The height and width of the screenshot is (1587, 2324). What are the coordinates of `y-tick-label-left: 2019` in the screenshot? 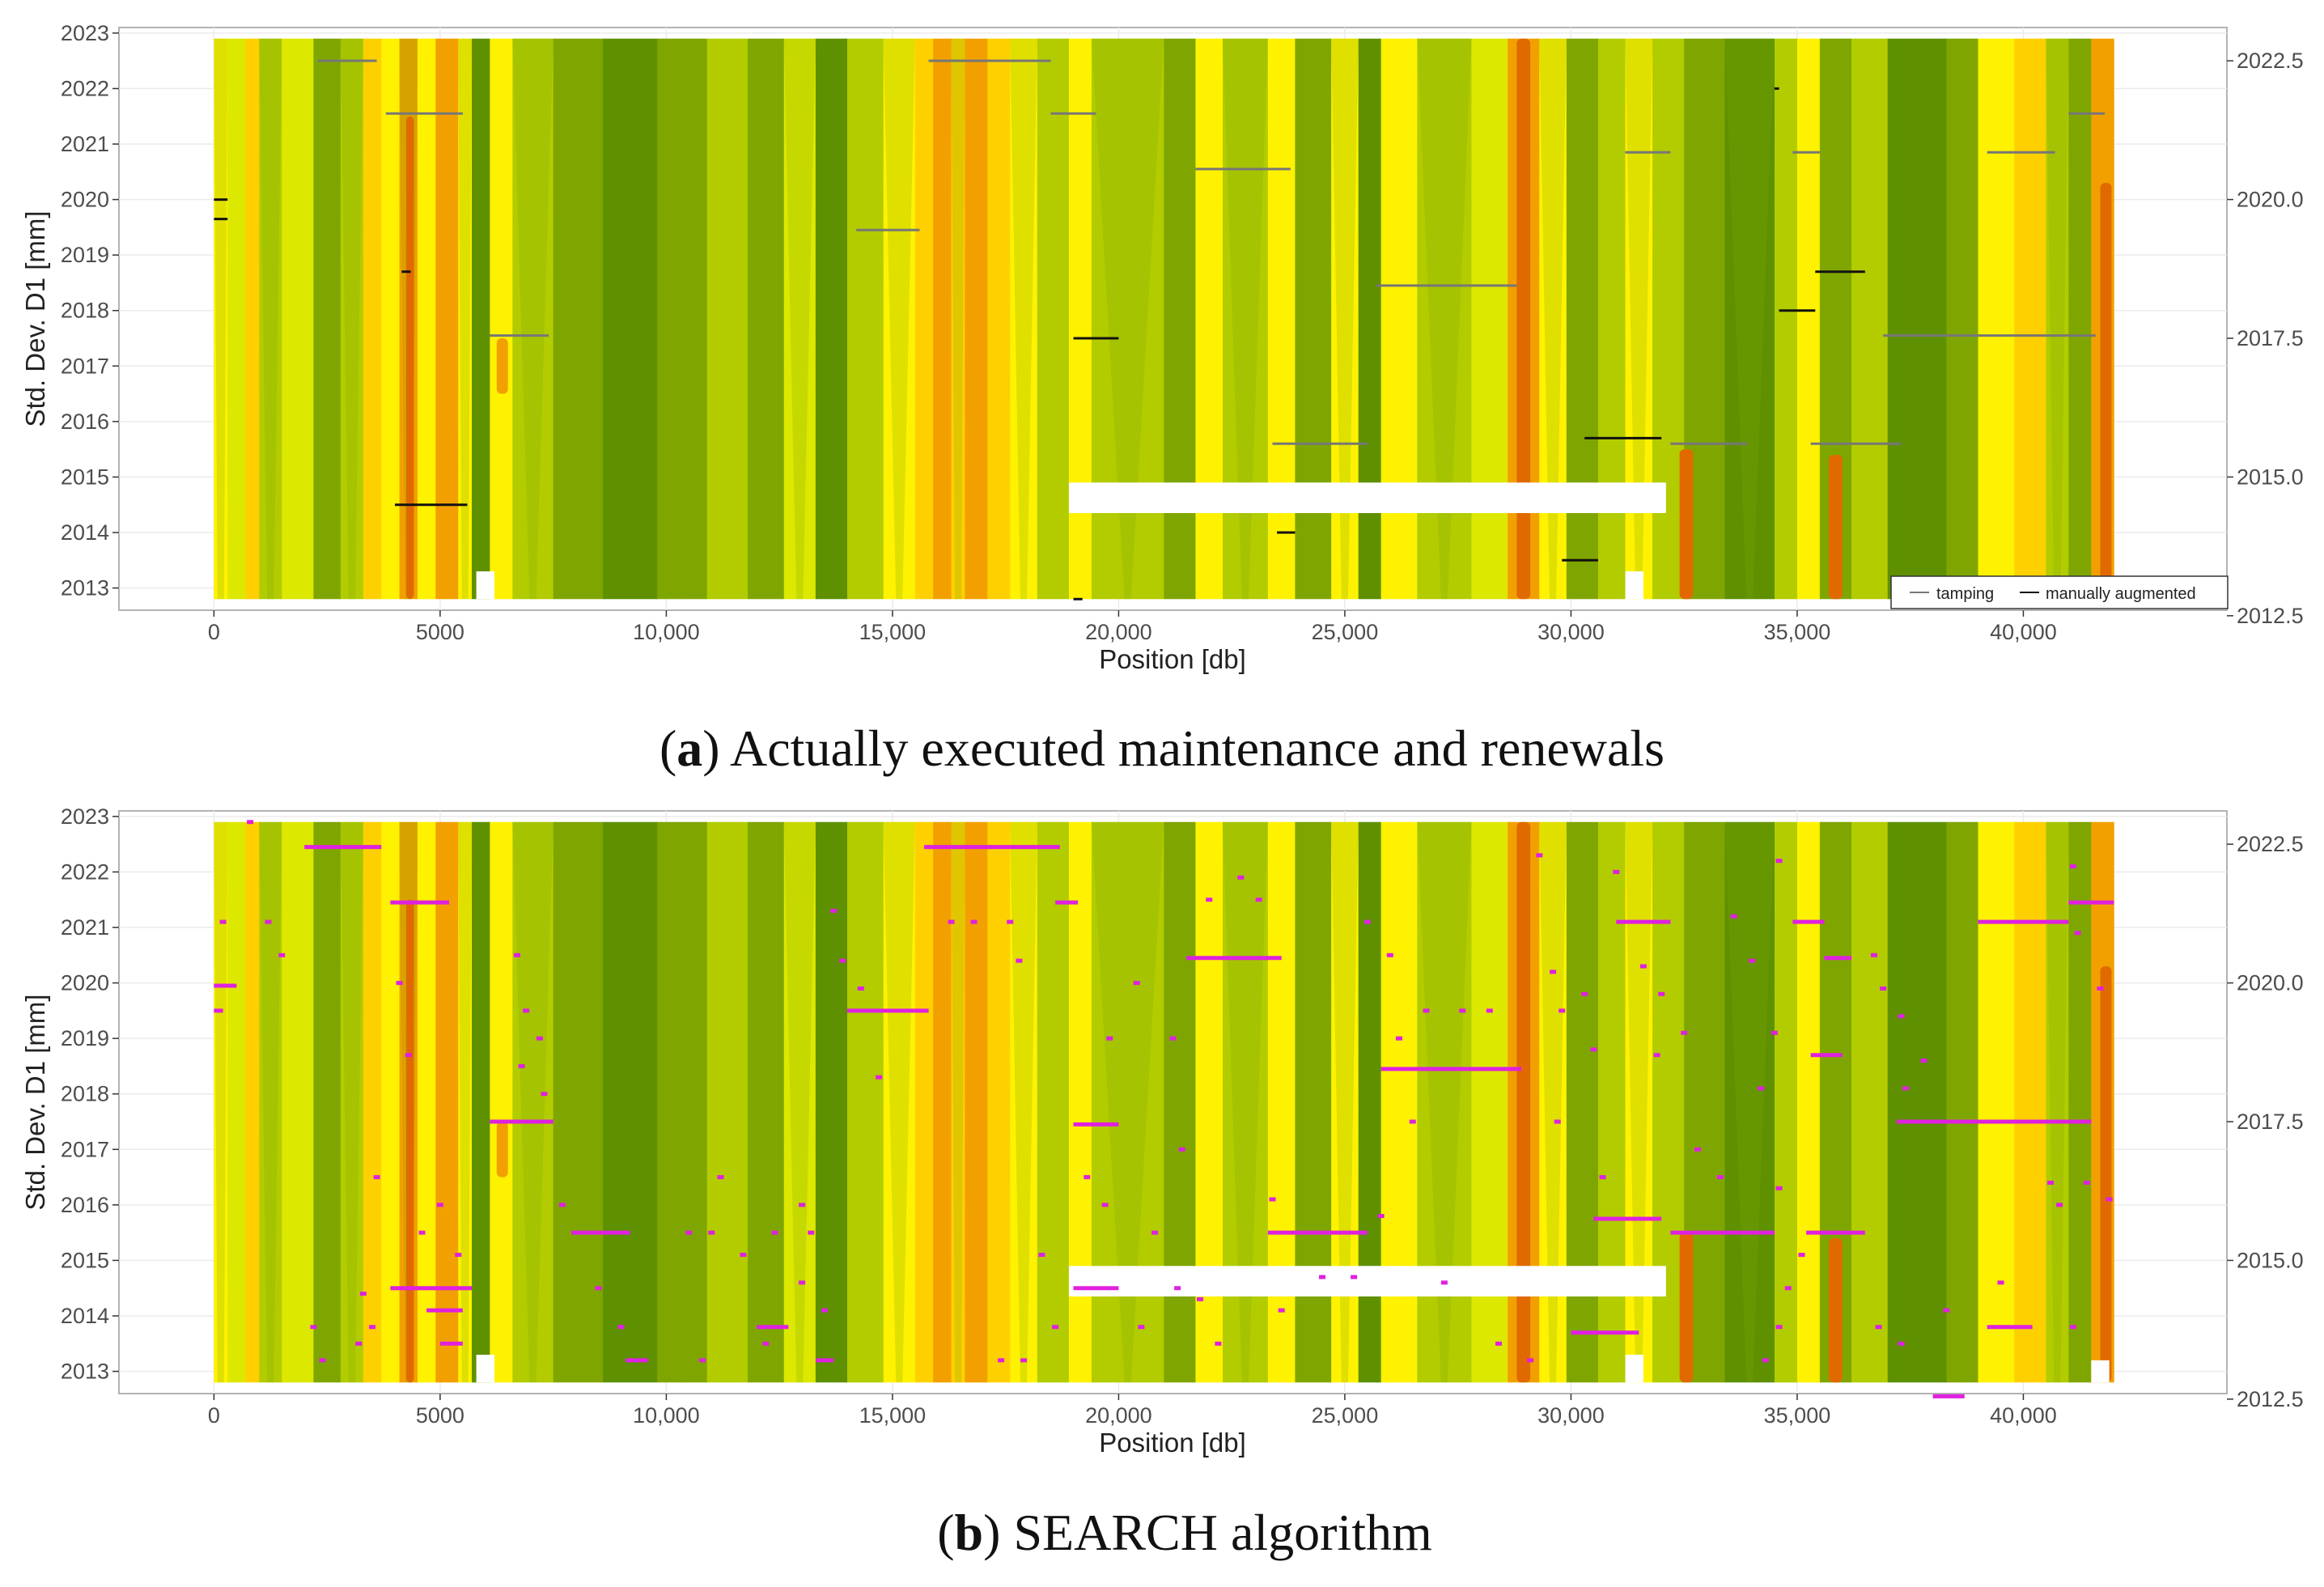 It's located at (85, 255).